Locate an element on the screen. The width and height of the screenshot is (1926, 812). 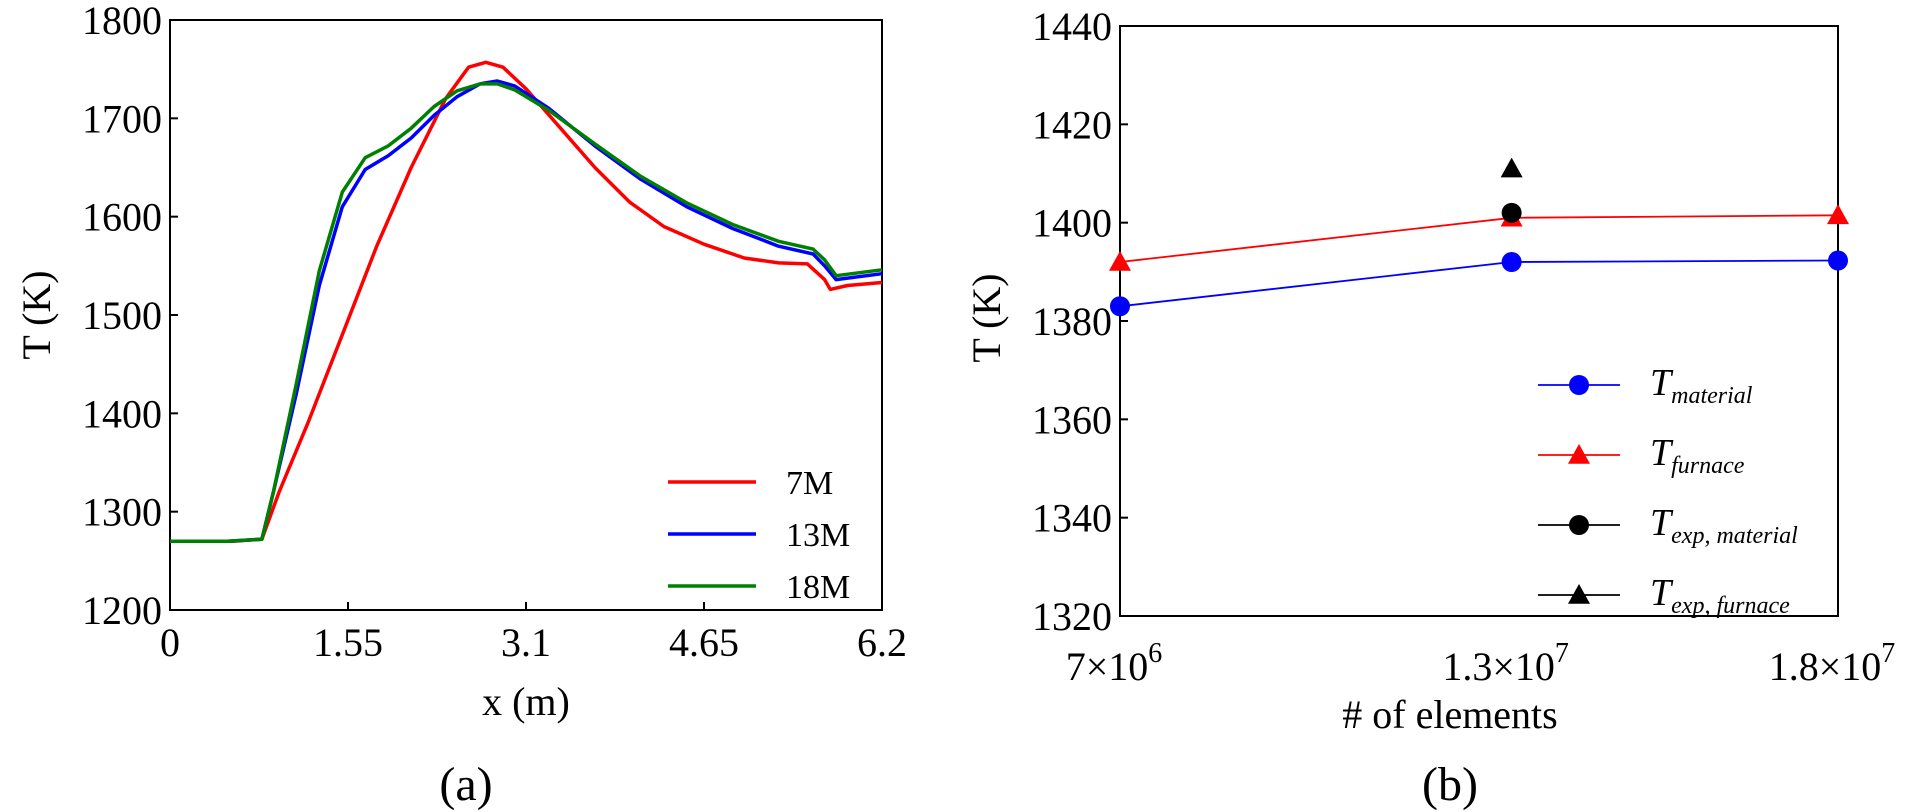
panel-b-x-ticks: 7×10⁶ 1.3×10⁷ 1.8×10⁷ is located at coordinates (1481, 663).